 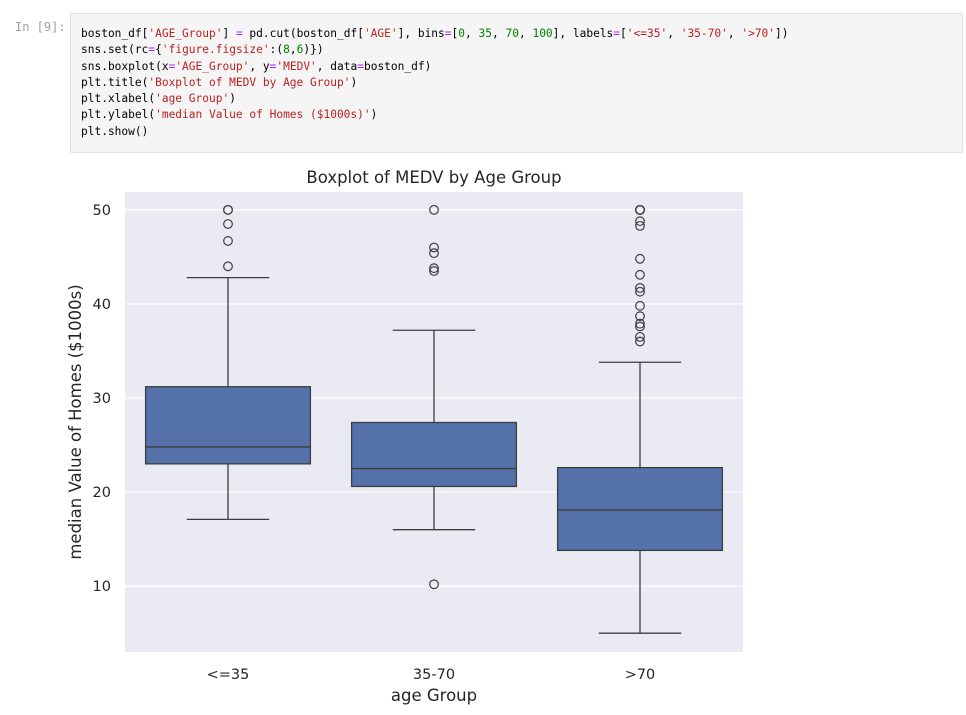 What do you see at coordinates (102, 211) in the screenshot?
I see `y-tick-label: 50` at bounding box center [102, 211].